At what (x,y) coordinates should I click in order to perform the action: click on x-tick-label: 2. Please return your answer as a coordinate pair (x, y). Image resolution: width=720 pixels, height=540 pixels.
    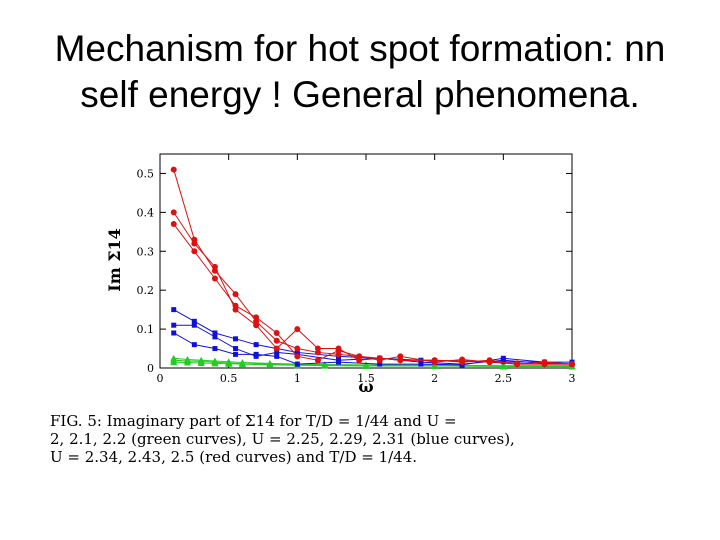
    Looking at the image, I should click on (434, 378).